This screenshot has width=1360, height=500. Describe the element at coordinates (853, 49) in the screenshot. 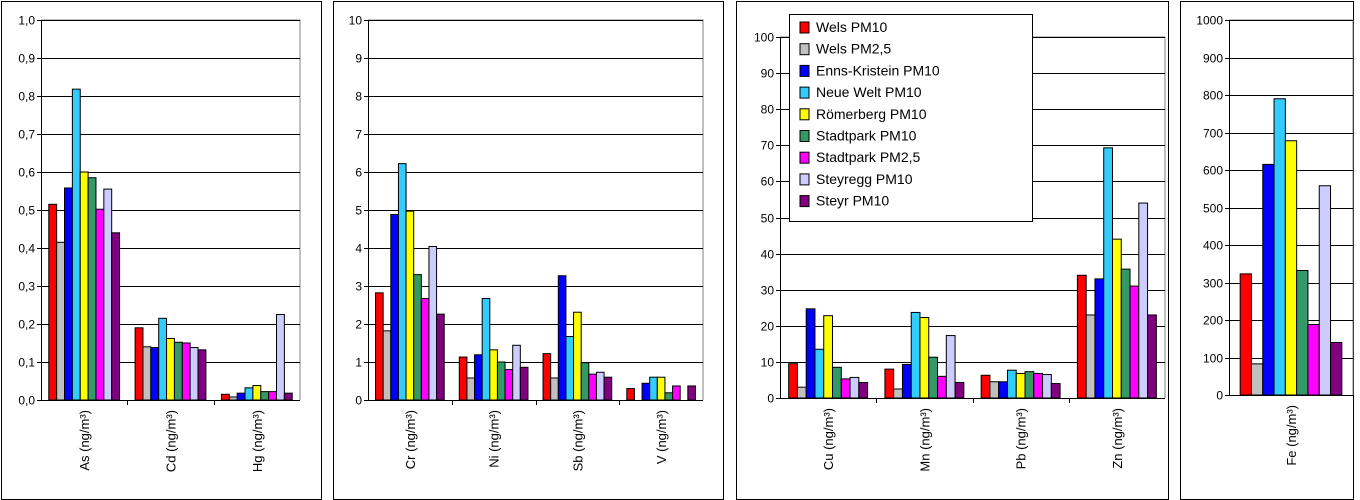

I see `legend-entry: Wels PM2,5` at that location.